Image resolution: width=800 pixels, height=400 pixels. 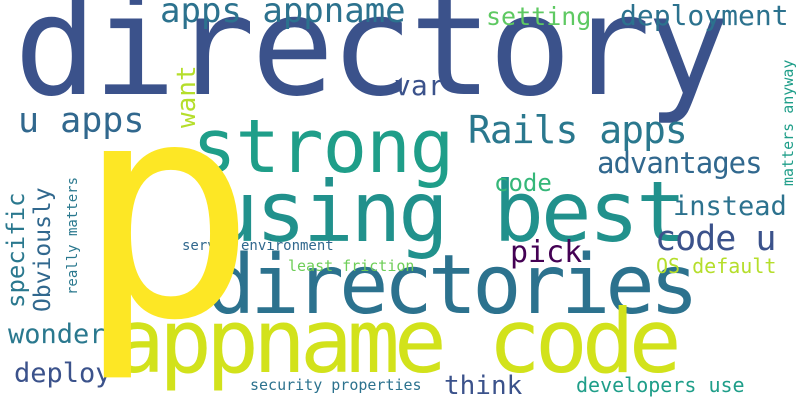 I want to click on word-server-environment: server environment, so click(x=258, y=246).